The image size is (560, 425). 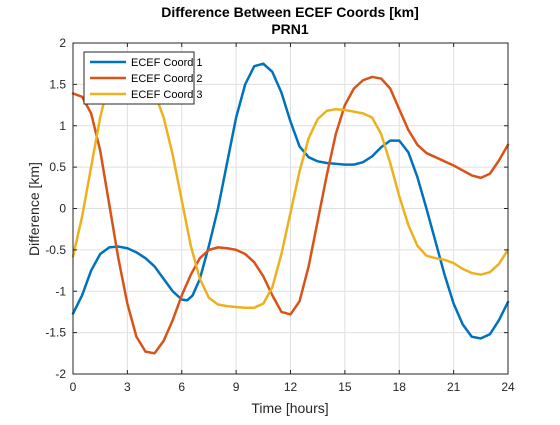 What do you see at coordinates (62, 126) in the screenshot?
I see `y-tick-label: 1` at bounding box center [62, 126].